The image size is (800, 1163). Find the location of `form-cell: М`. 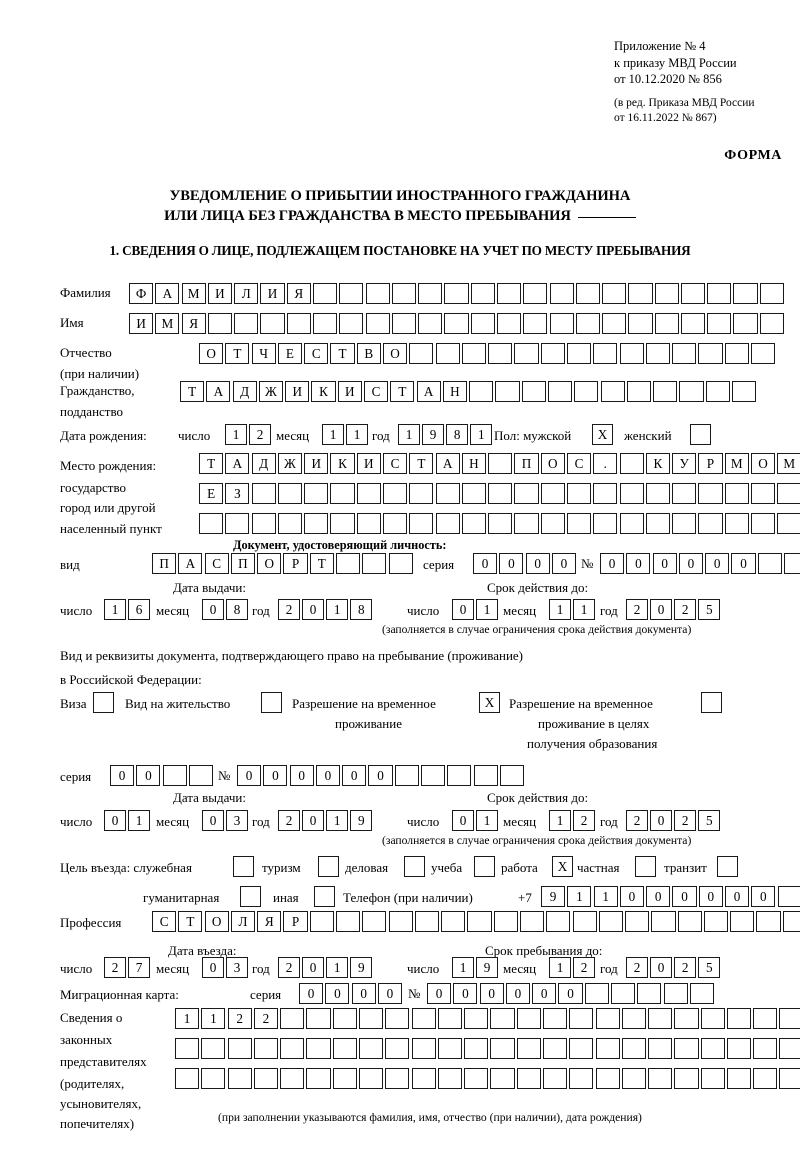

form-cell: М is located at coordinates (788, 463).